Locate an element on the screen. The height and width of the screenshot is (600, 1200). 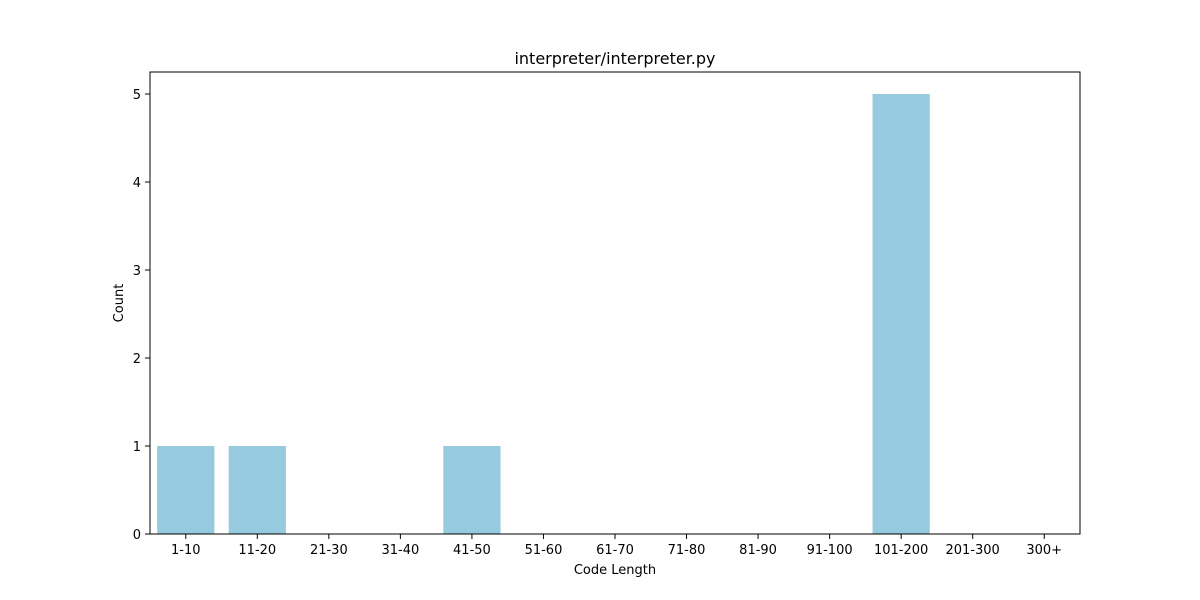
x-tick-label: 1-10 is located at coordinates (186, 550).